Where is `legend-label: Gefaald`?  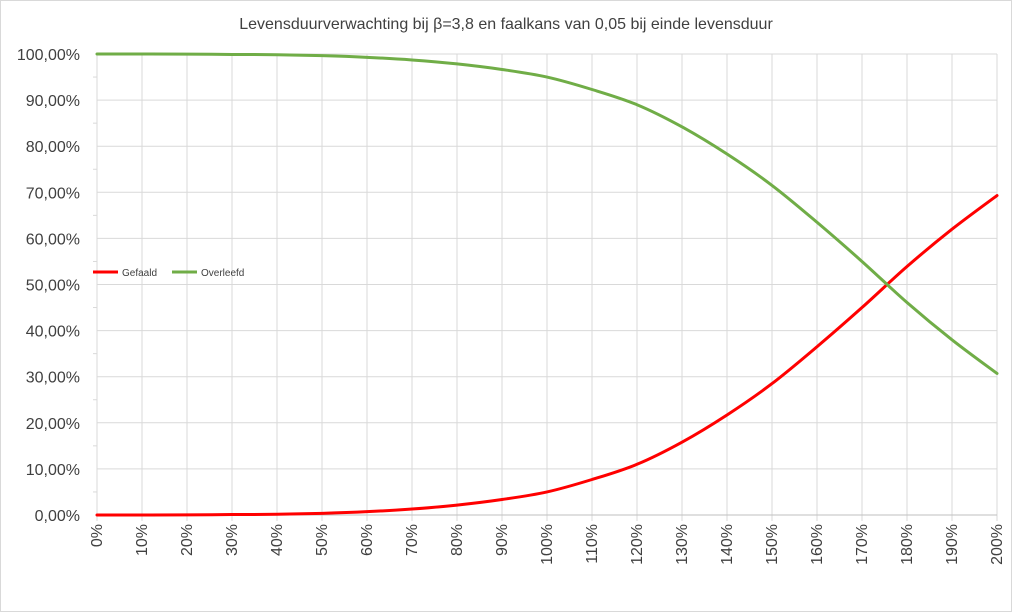
legend-label: Gefaald is located at coordinates (139, 273).